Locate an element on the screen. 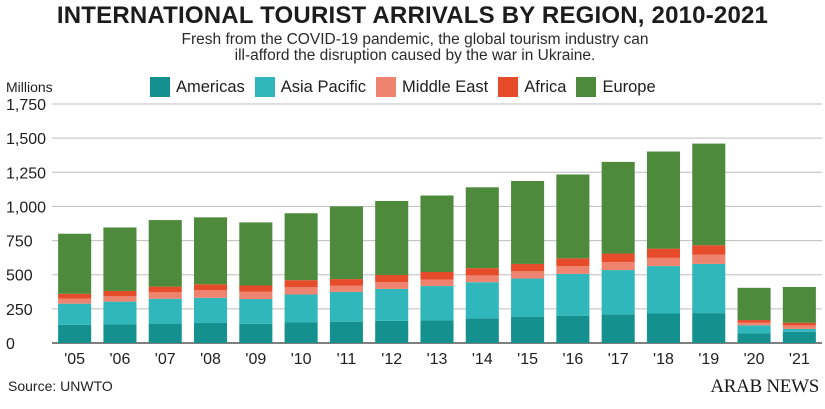 This screenshot has height=409, width=825. y-tick-label: 750 is located at coordinates (19, 242).